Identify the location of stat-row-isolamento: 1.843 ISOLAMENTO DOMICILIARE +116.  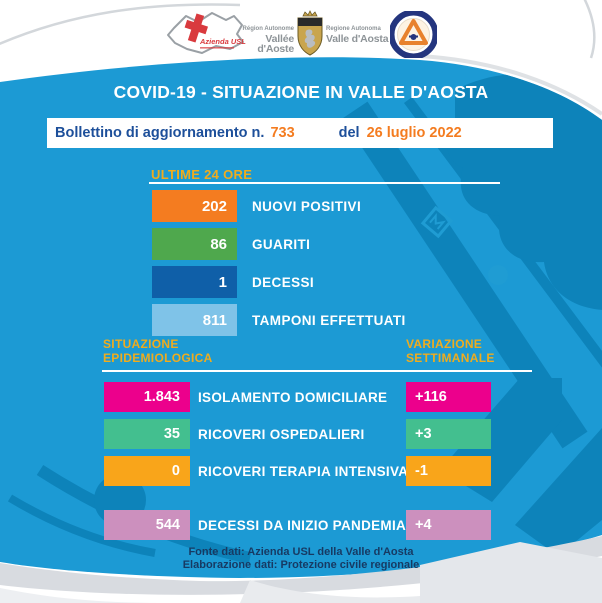
(353, 397).